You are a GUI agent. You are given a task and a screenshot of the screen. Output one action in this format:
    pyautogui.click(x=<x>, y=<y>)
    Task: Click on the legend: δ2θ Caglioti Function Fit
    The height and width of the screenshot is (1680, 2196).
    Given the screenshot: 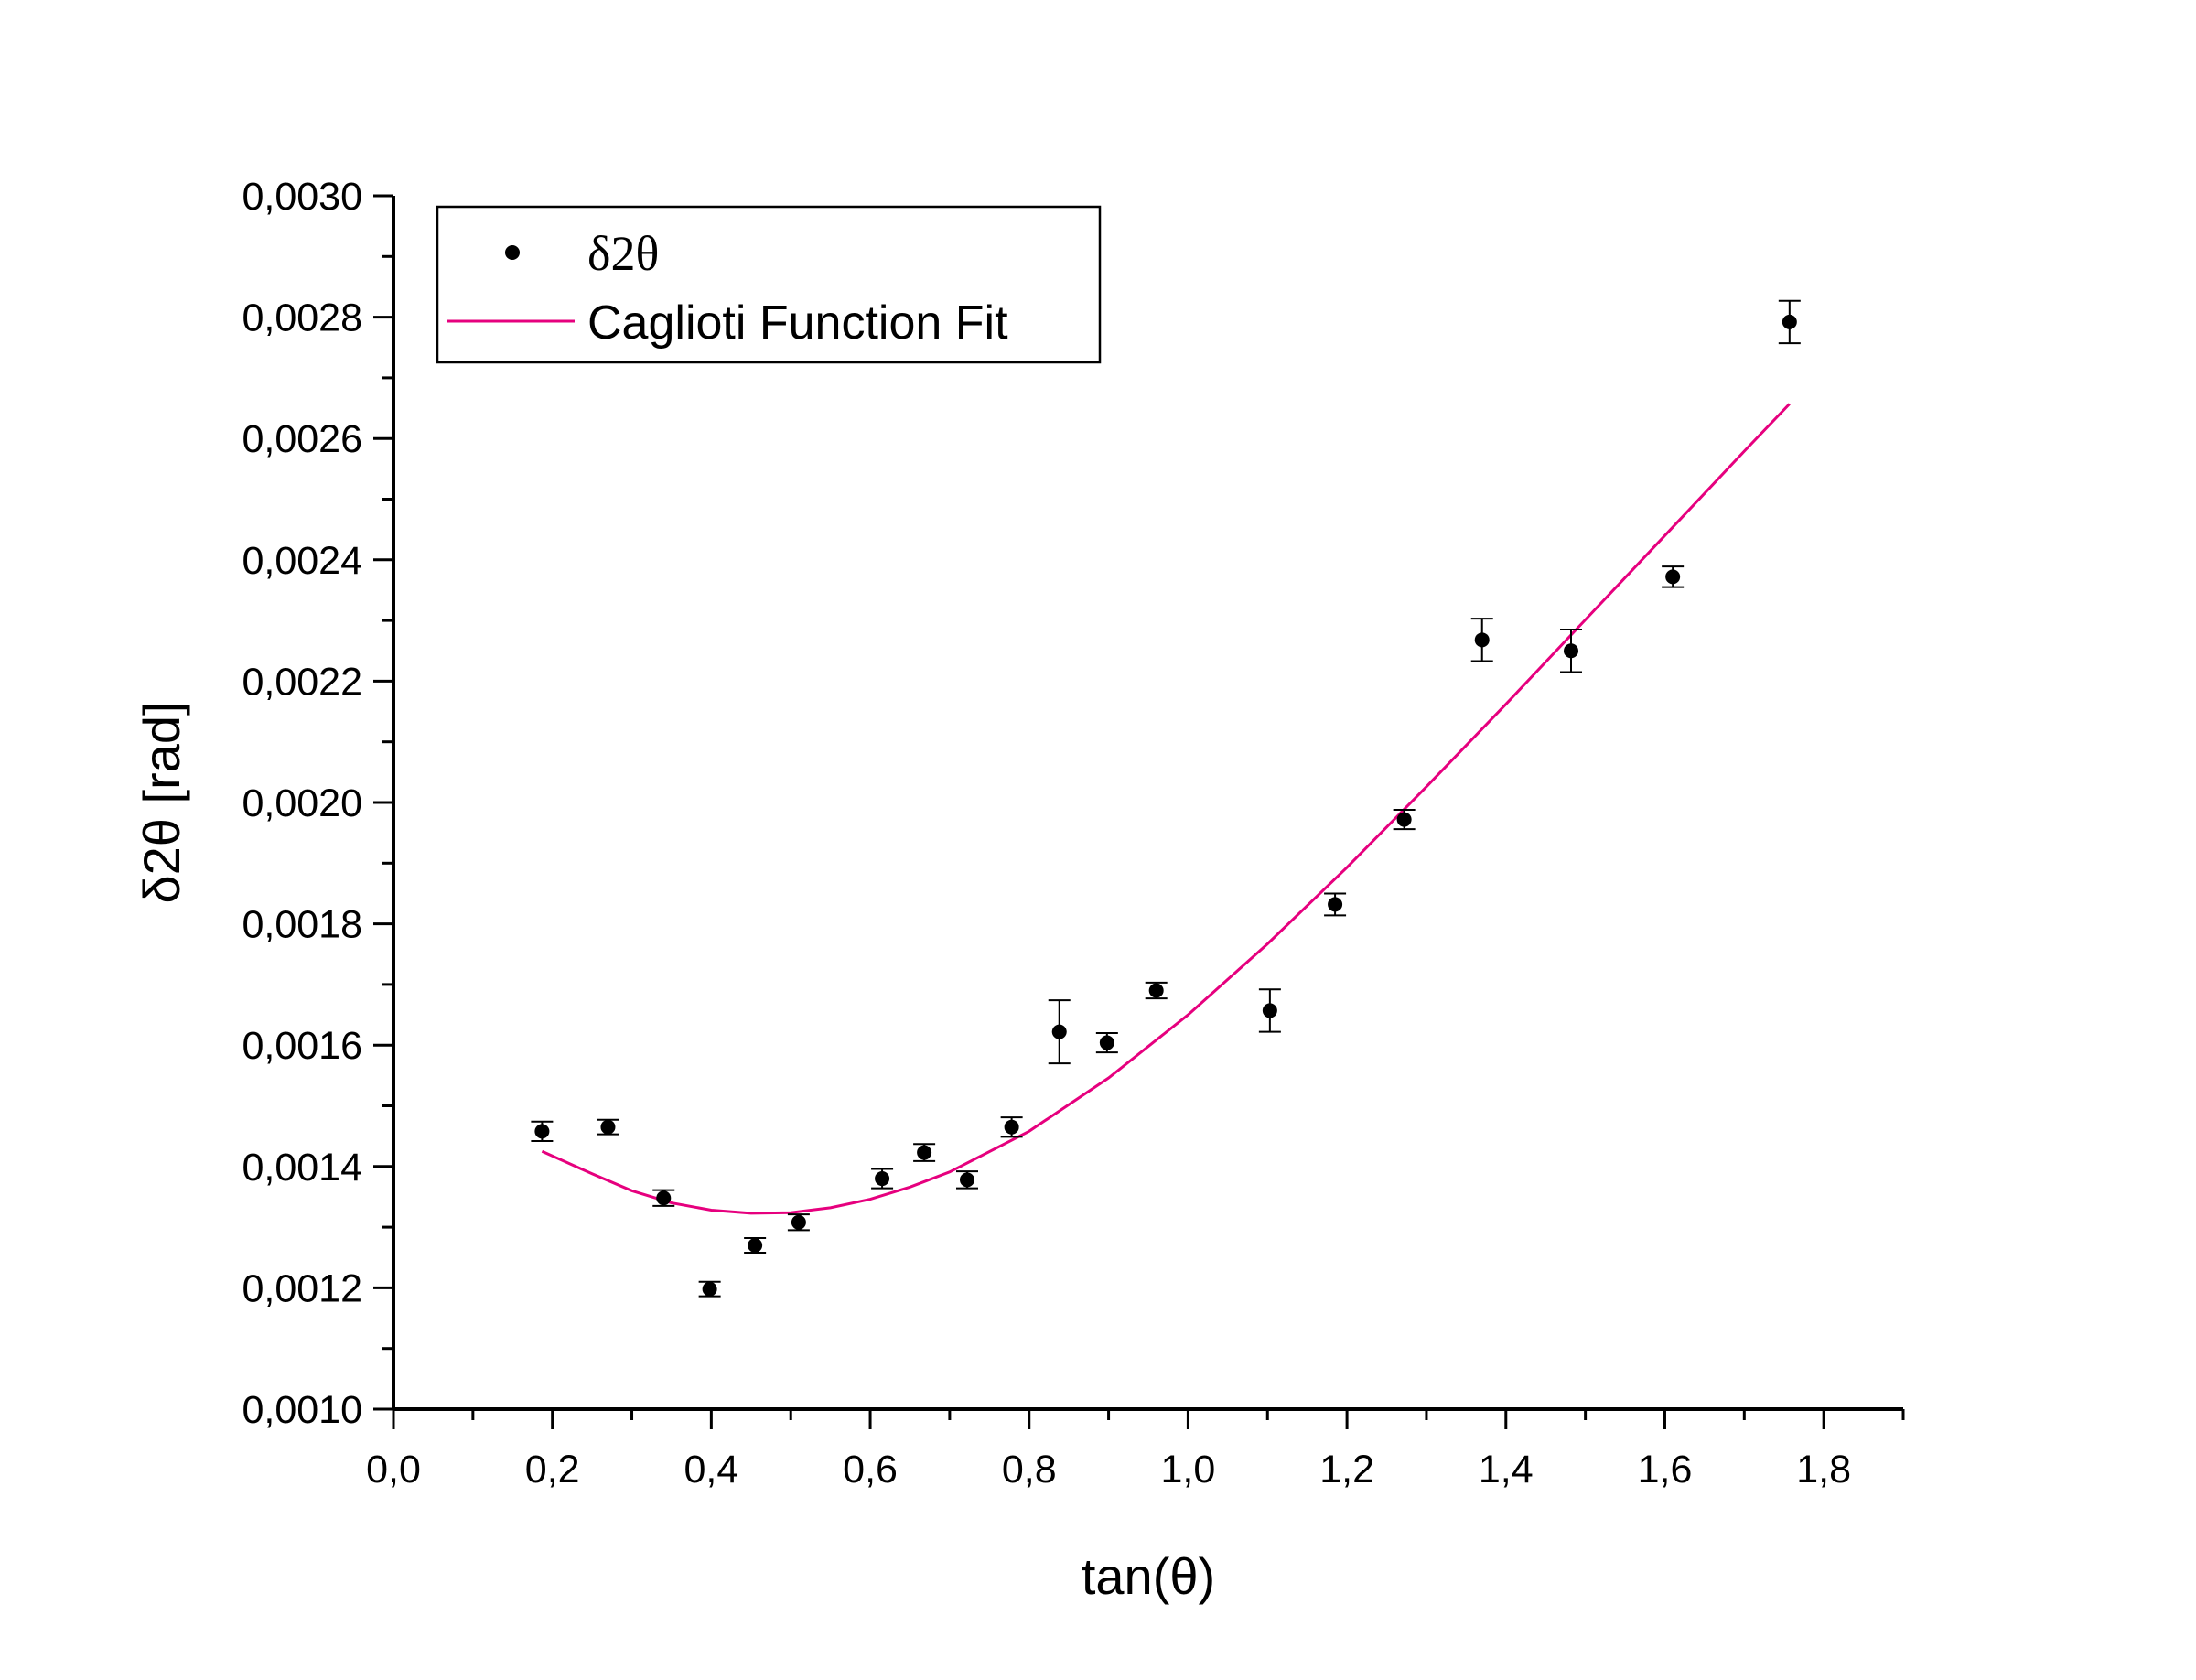 What is the action you would take?
    pyautogui.click(x=769, y=284)
    